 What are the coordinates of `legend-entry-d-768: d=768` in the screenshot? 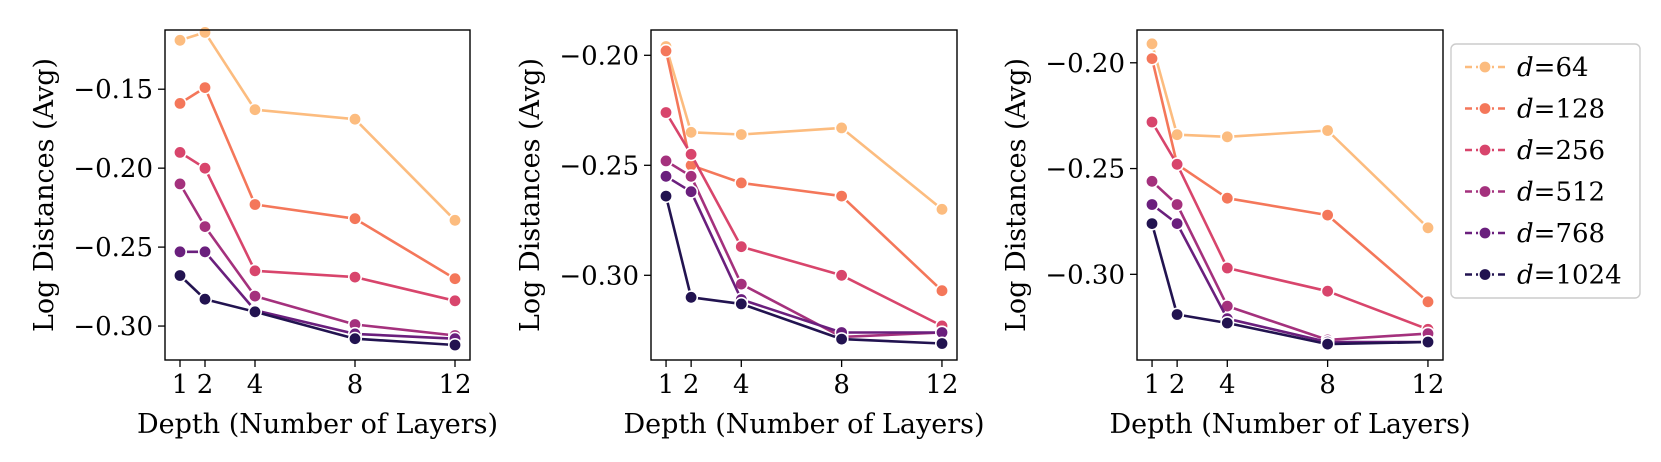 It's located at (1535, 234).